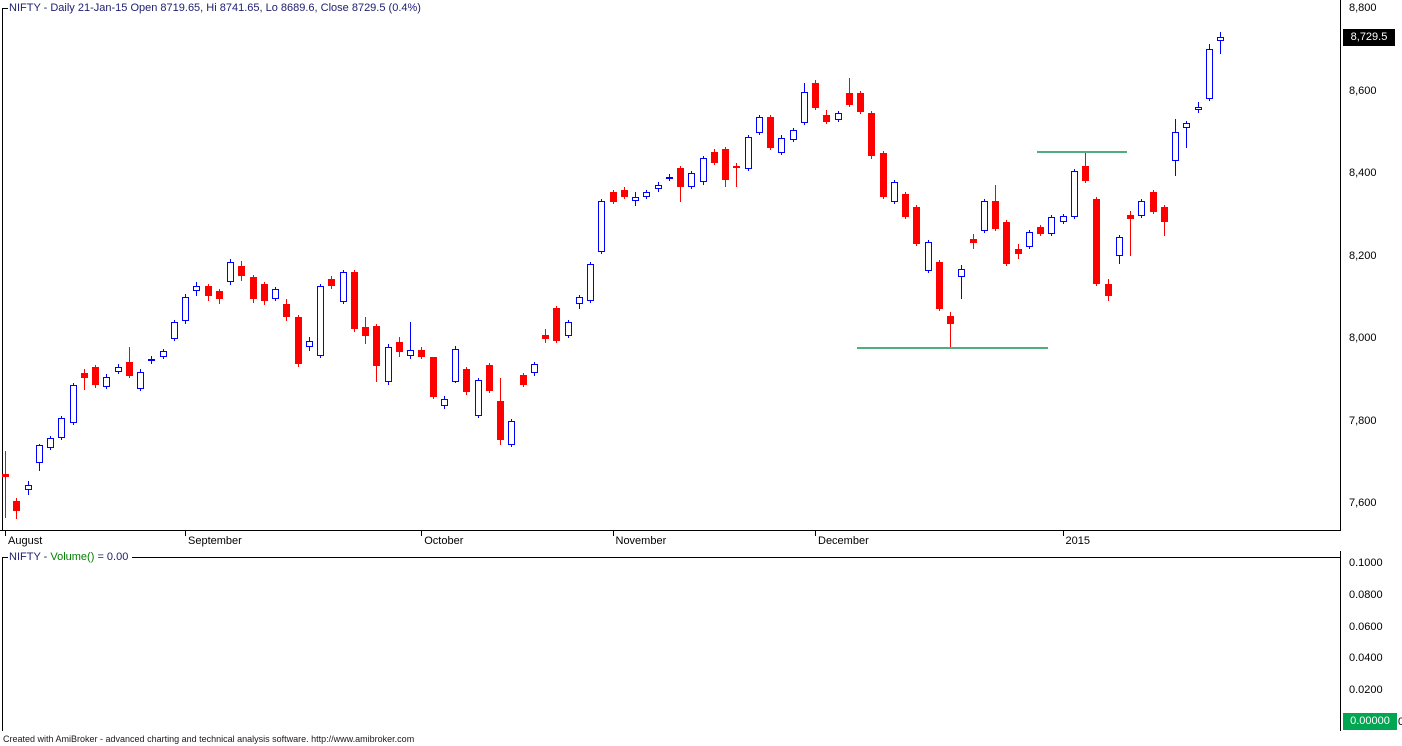 This screenshot has width=1402, height=746. What do you see at coordinates (843, 541) in the screenshot?
I see `date-axis-month-label: December` at bounding box center [843, 541].